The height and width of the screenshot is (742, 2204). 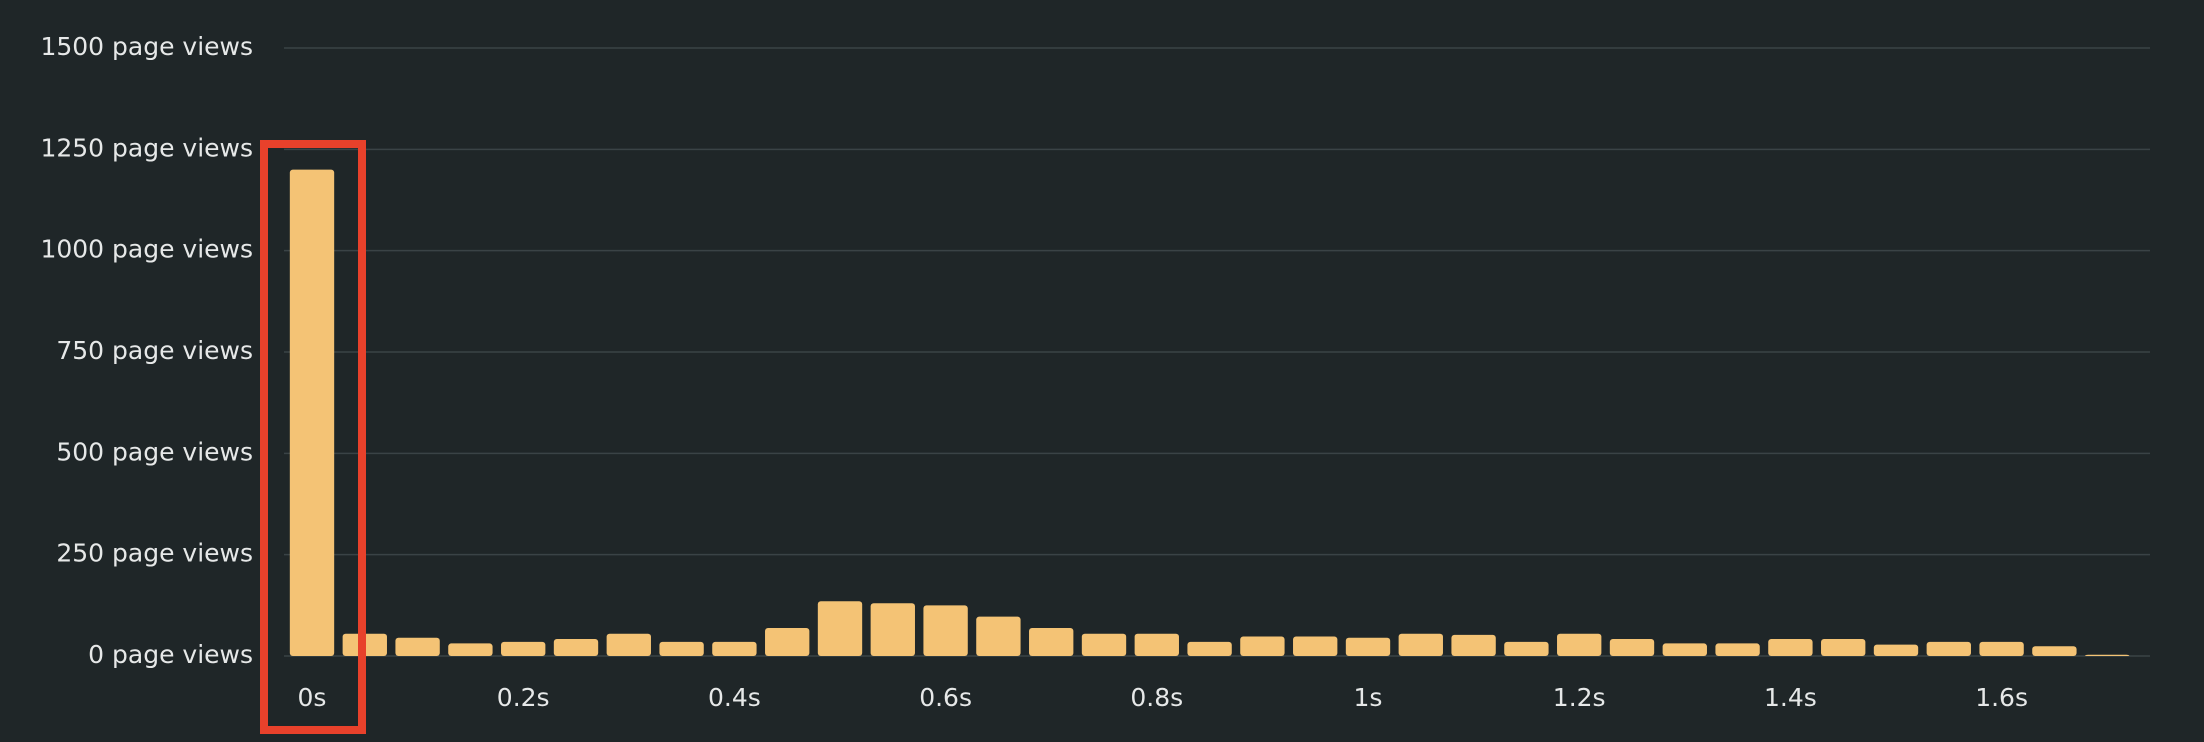 What do you see at coordinates (1790, 697) in the screenshot?
I see `x-tick-label: 1.4s` at bounding box center [1790, 697].